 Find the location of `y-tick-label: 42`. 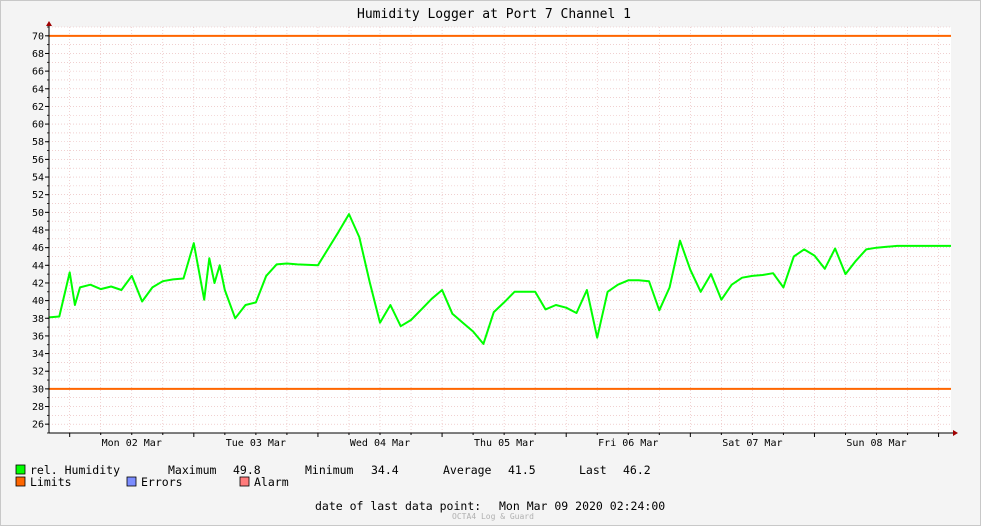

y-tick-label: 42 is located at coordinates (38, 283).